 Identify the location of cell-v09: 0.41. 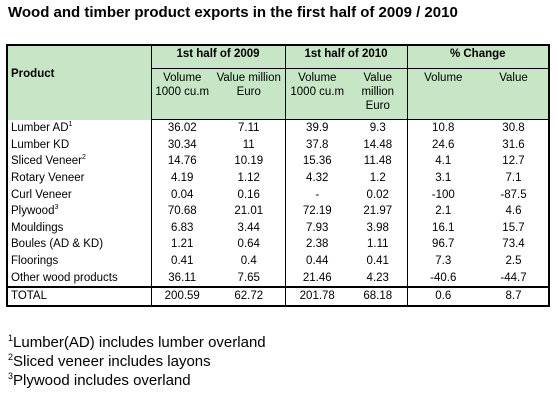
(181, 261).